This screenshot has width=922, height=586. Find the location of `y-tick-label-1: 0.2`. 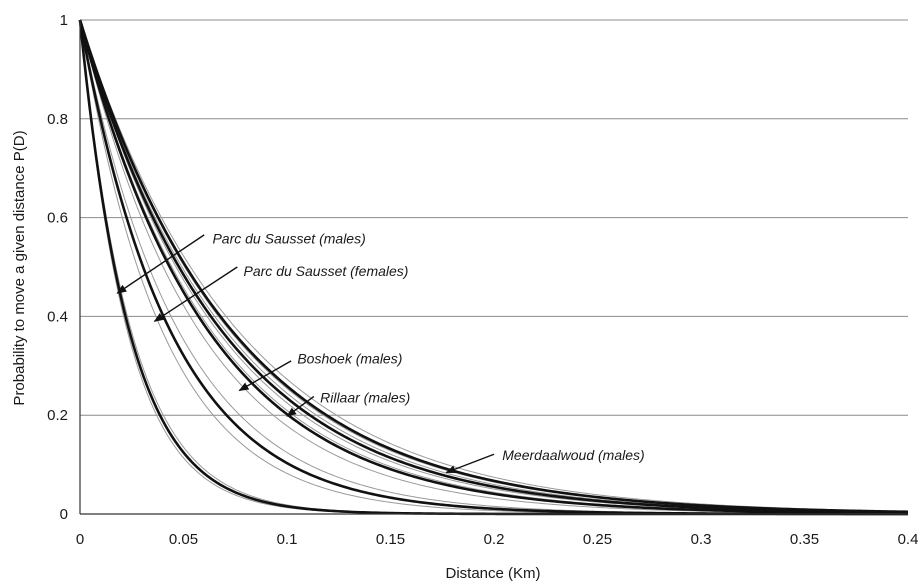

y-tick-label-1: 0.2 is located at coordinates (57, 415).